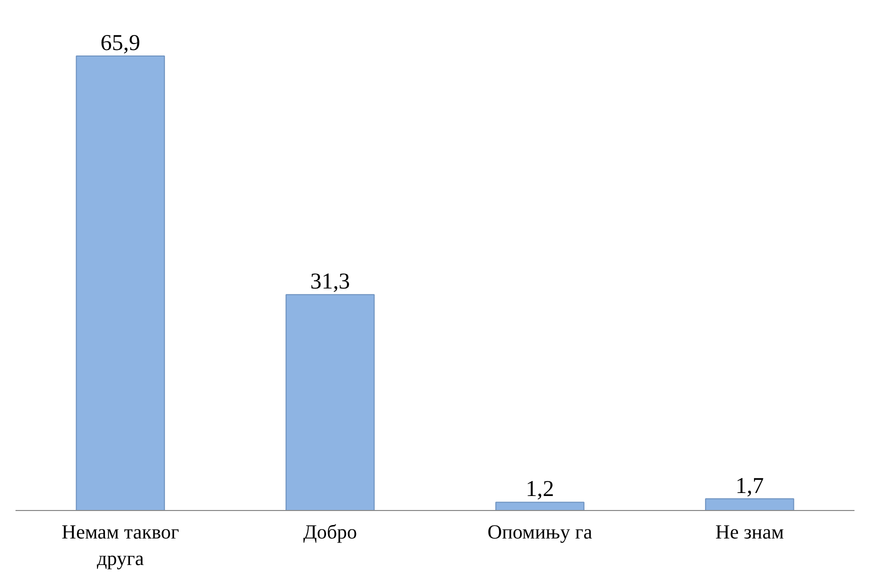  Describe the element at coordinates (330, 533) in the screenshot. I see `x-tick-label: Добро` at that location.